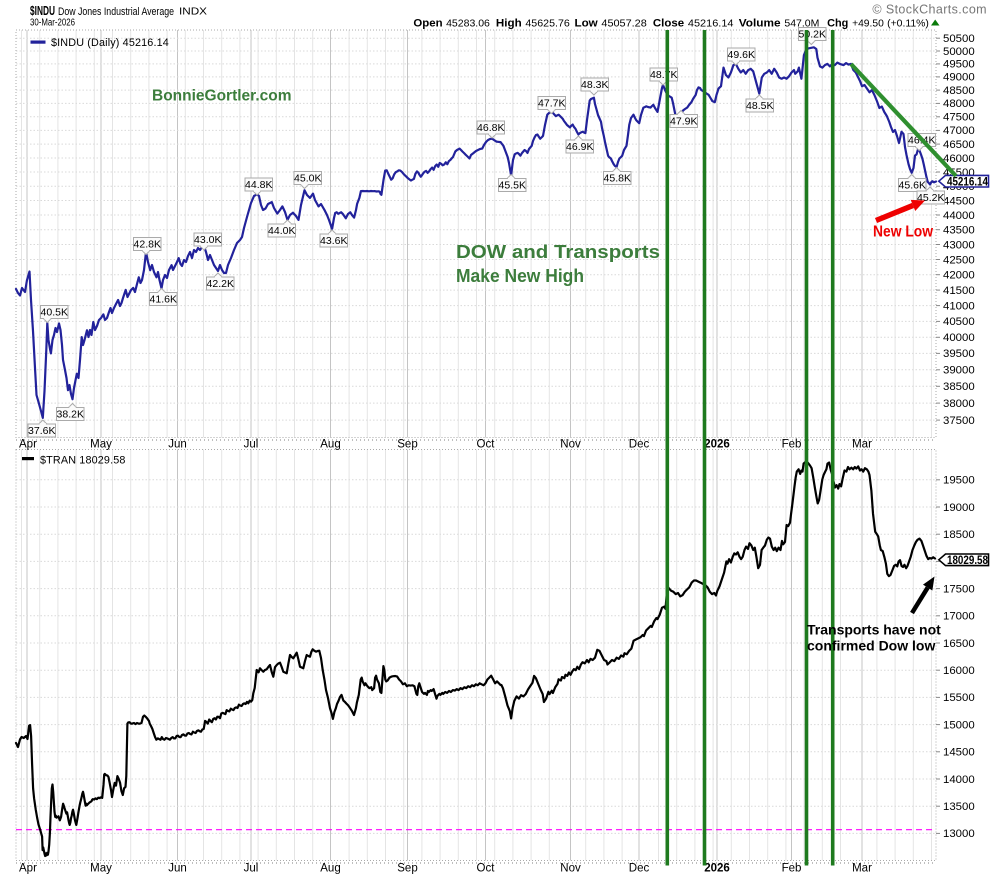 This screenshot has height=876, width=990. What do you see at coordinates (683, 122) in the screenshot?
I see `svg-text: 47.9K` at bounding box center [683, 122].